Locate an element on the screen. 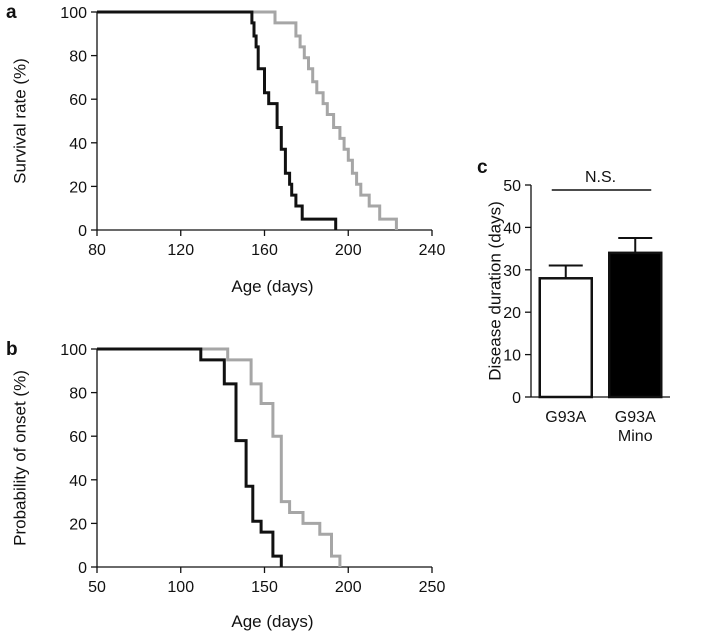 This screenshot has height=633, width=728. x-tick-label: 100 is located at coordinates (180, 587).